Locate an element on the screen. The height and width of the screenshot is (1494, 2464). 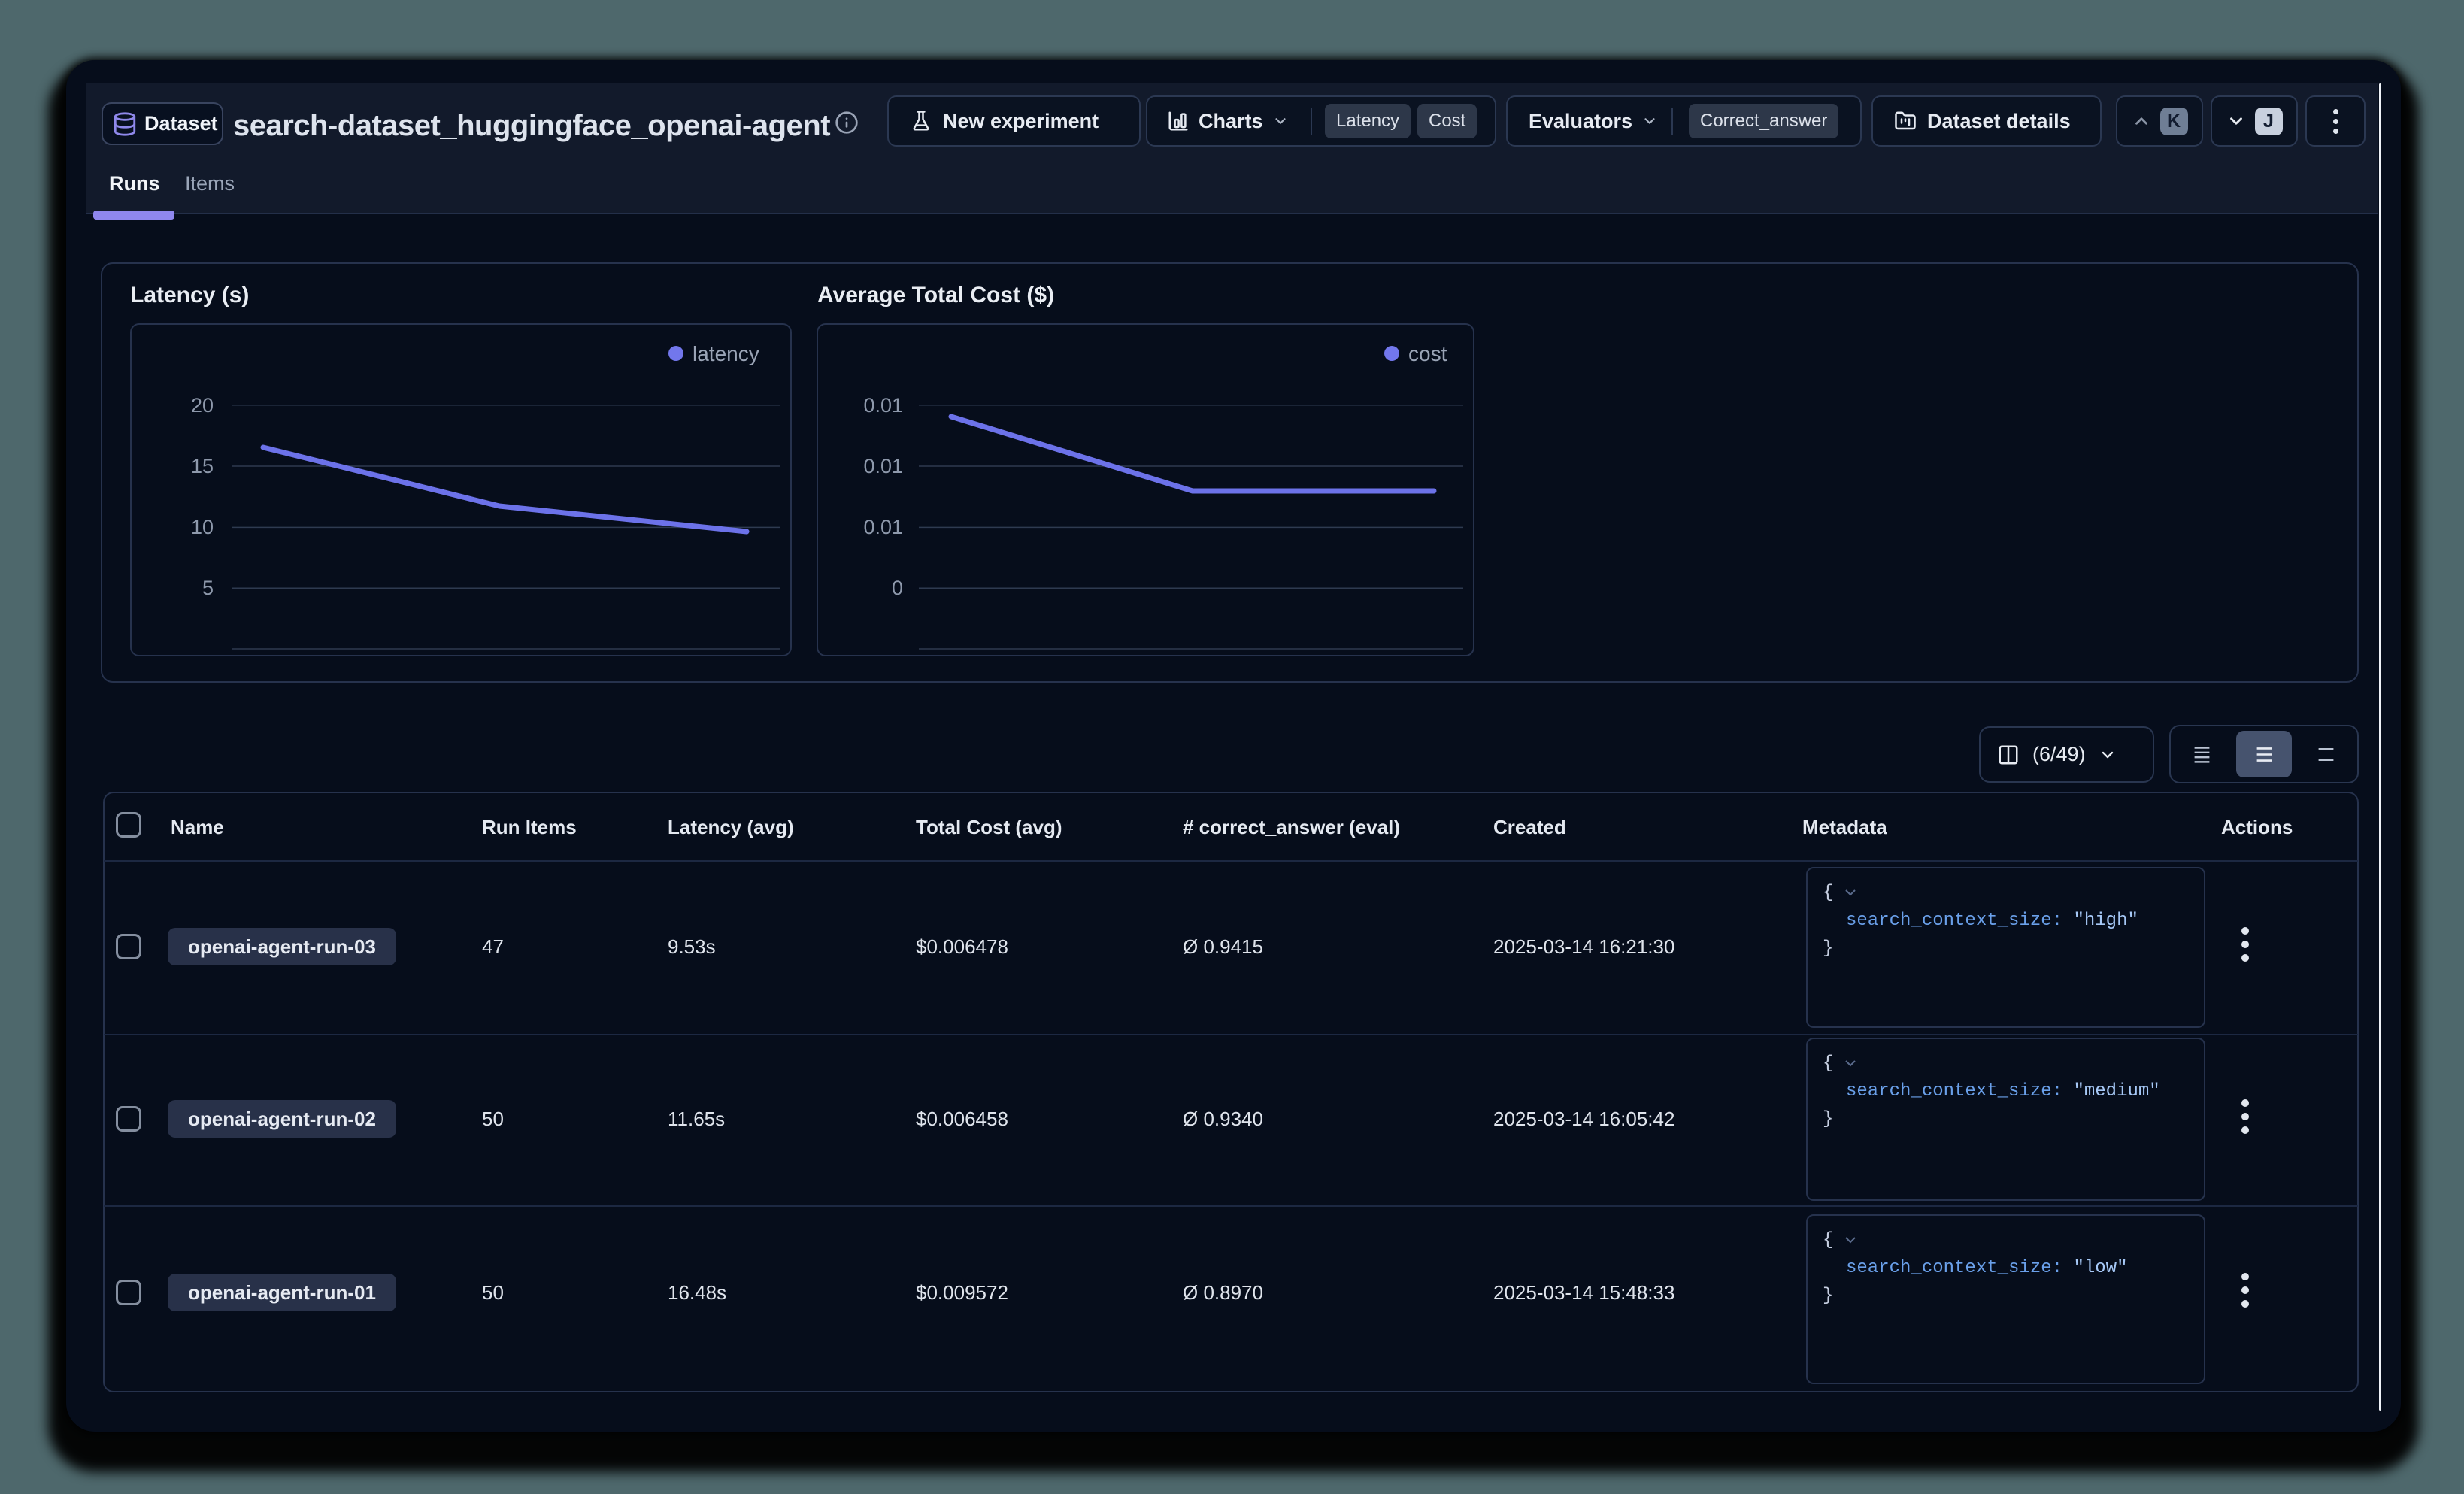
svg-text: 20 is located at coordinates (202, 405).